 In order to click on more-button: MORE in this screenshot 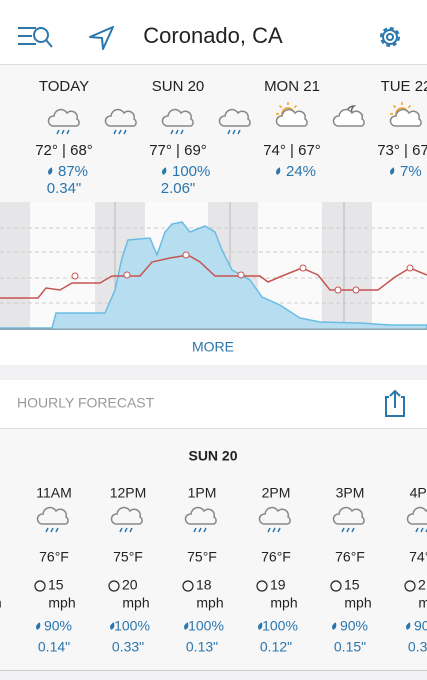, I will do `click(213, 347)`.